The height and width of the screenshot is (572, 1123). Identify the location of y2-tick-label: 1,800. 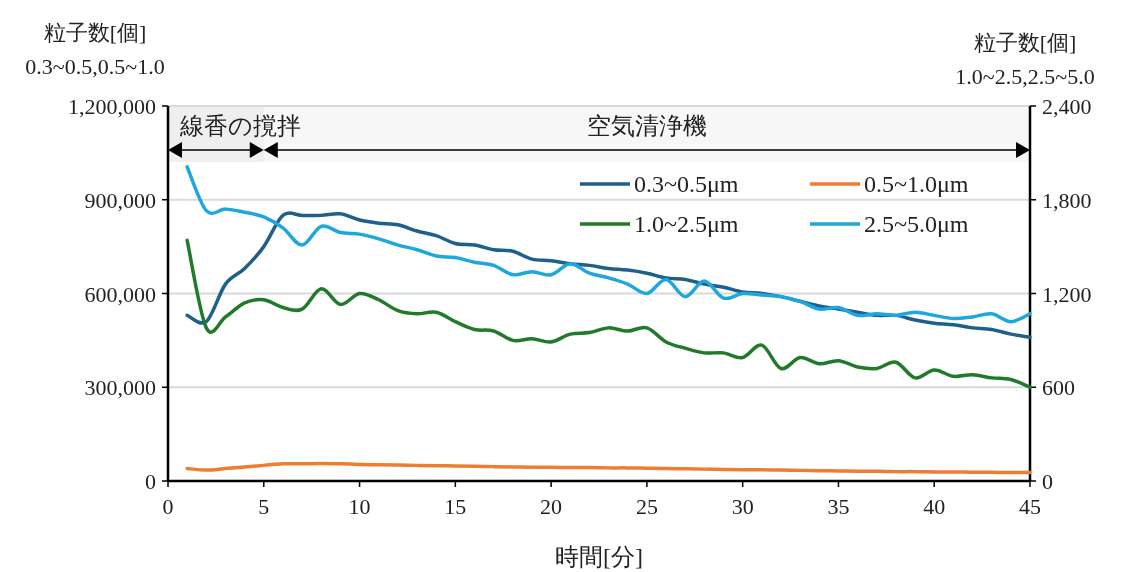
(1067, 200).